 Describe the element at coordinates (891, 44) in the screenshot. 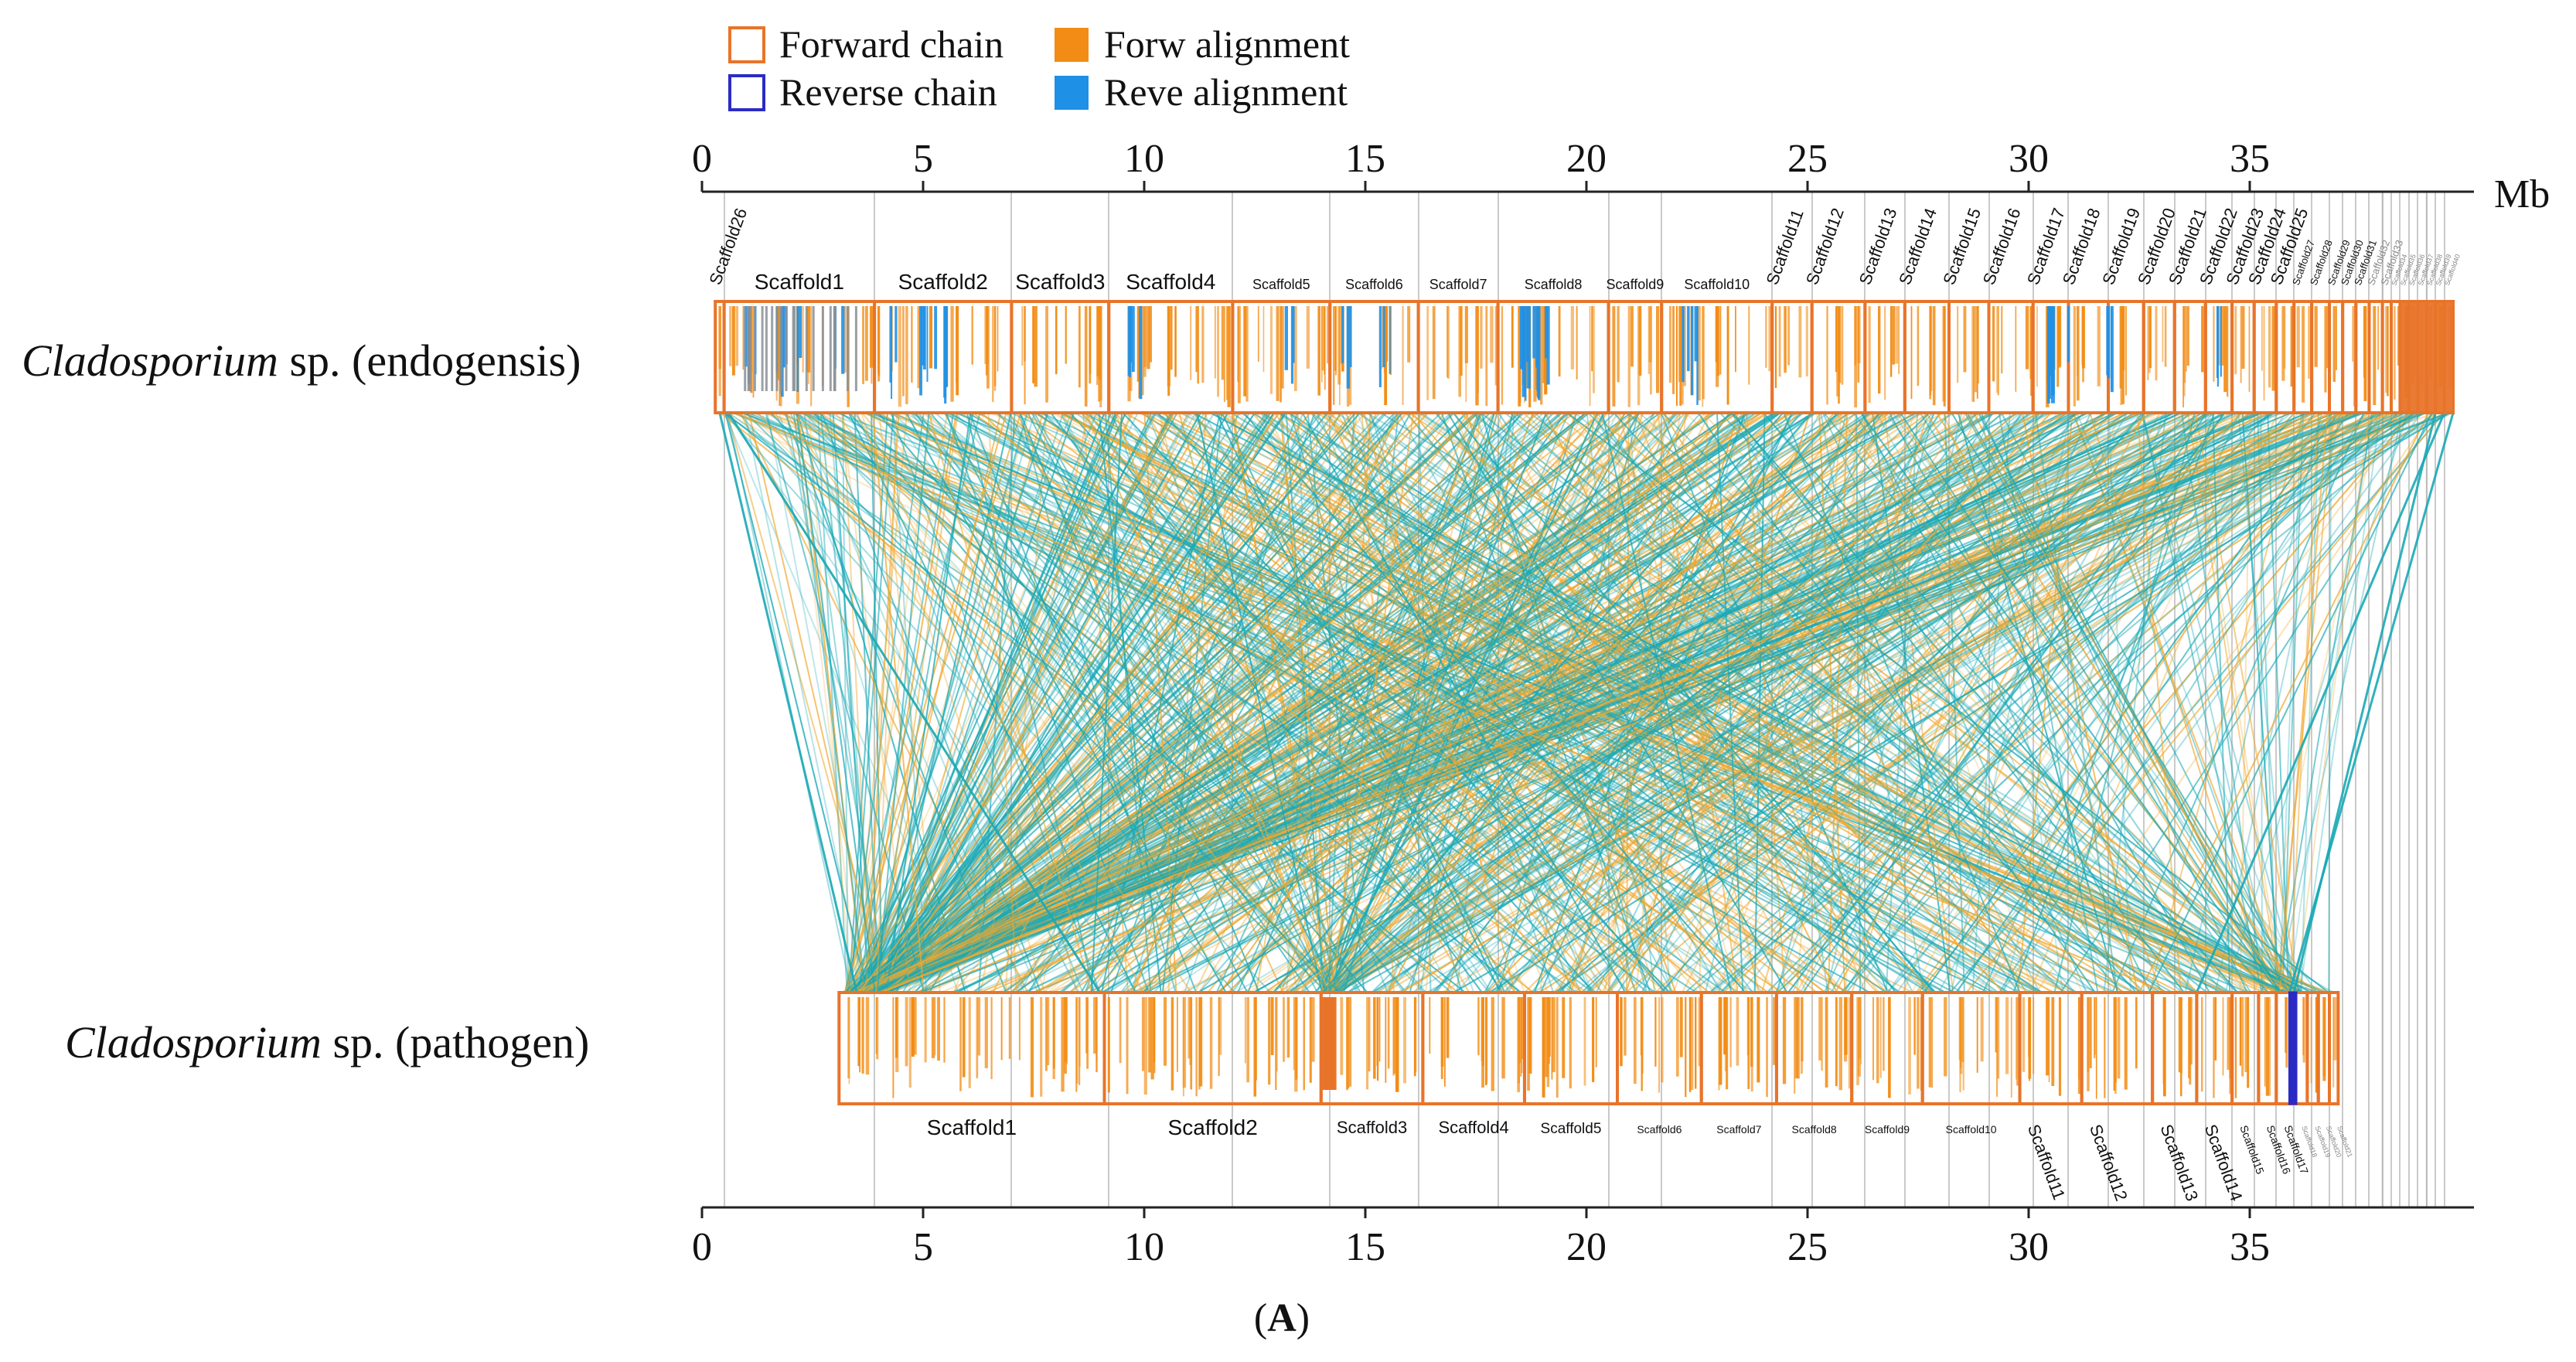

I see `legend-label-0: Forward chain` at that location.